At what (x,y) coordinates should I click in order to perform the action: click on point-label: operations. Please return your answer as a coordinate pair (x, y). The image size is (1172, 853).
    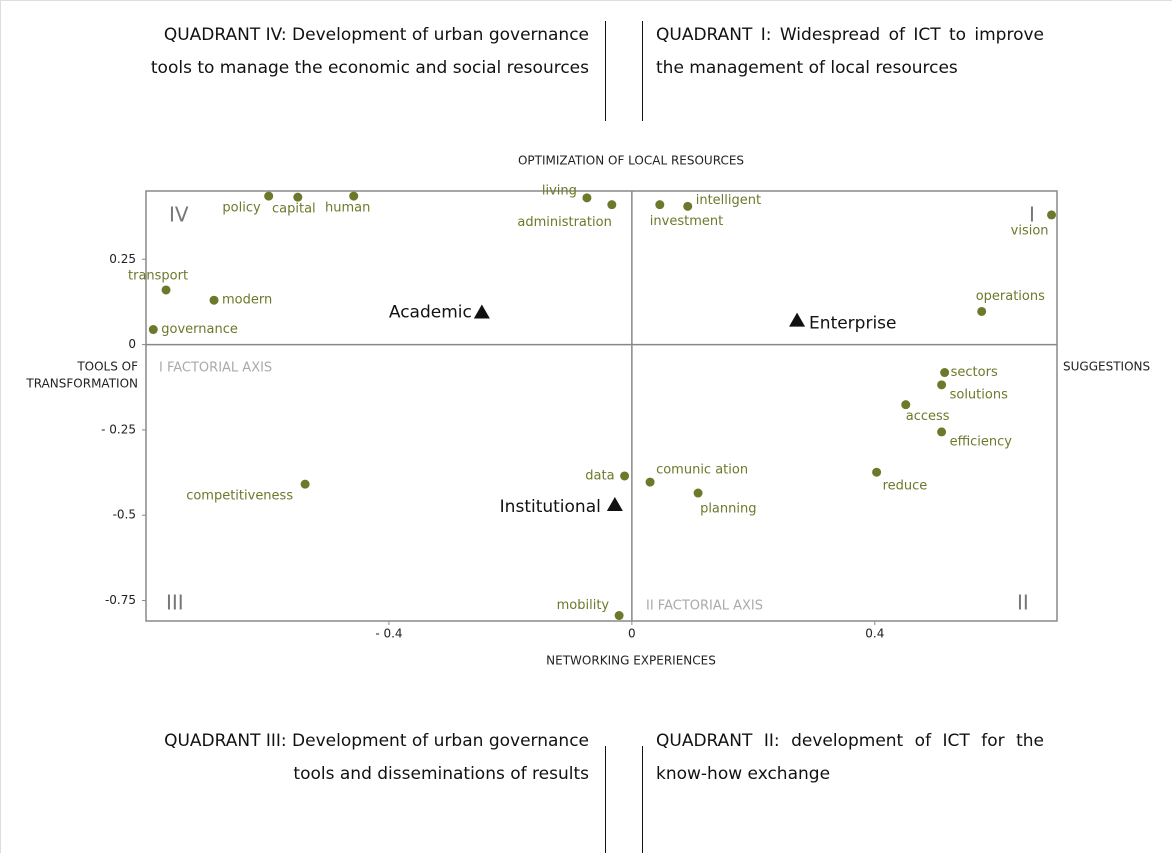
    Looking at the image, I should click on (1010, 296).